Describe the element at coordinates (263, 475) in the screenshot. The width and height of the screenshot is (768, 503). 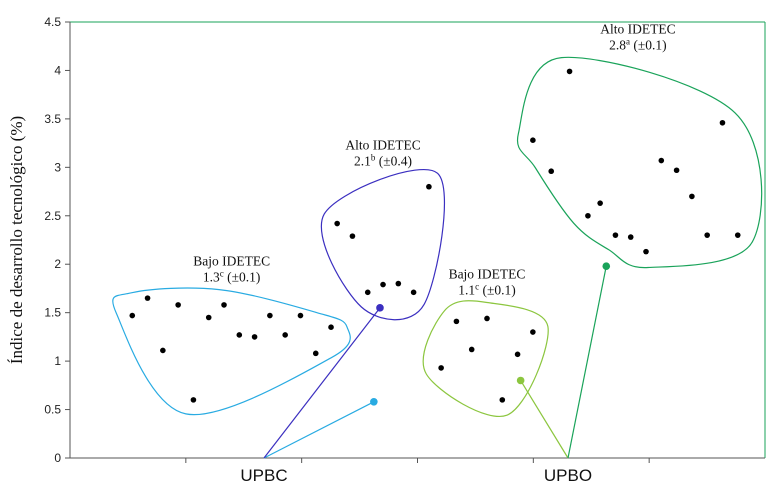
I see `x-category-label: UPBC` at that location.